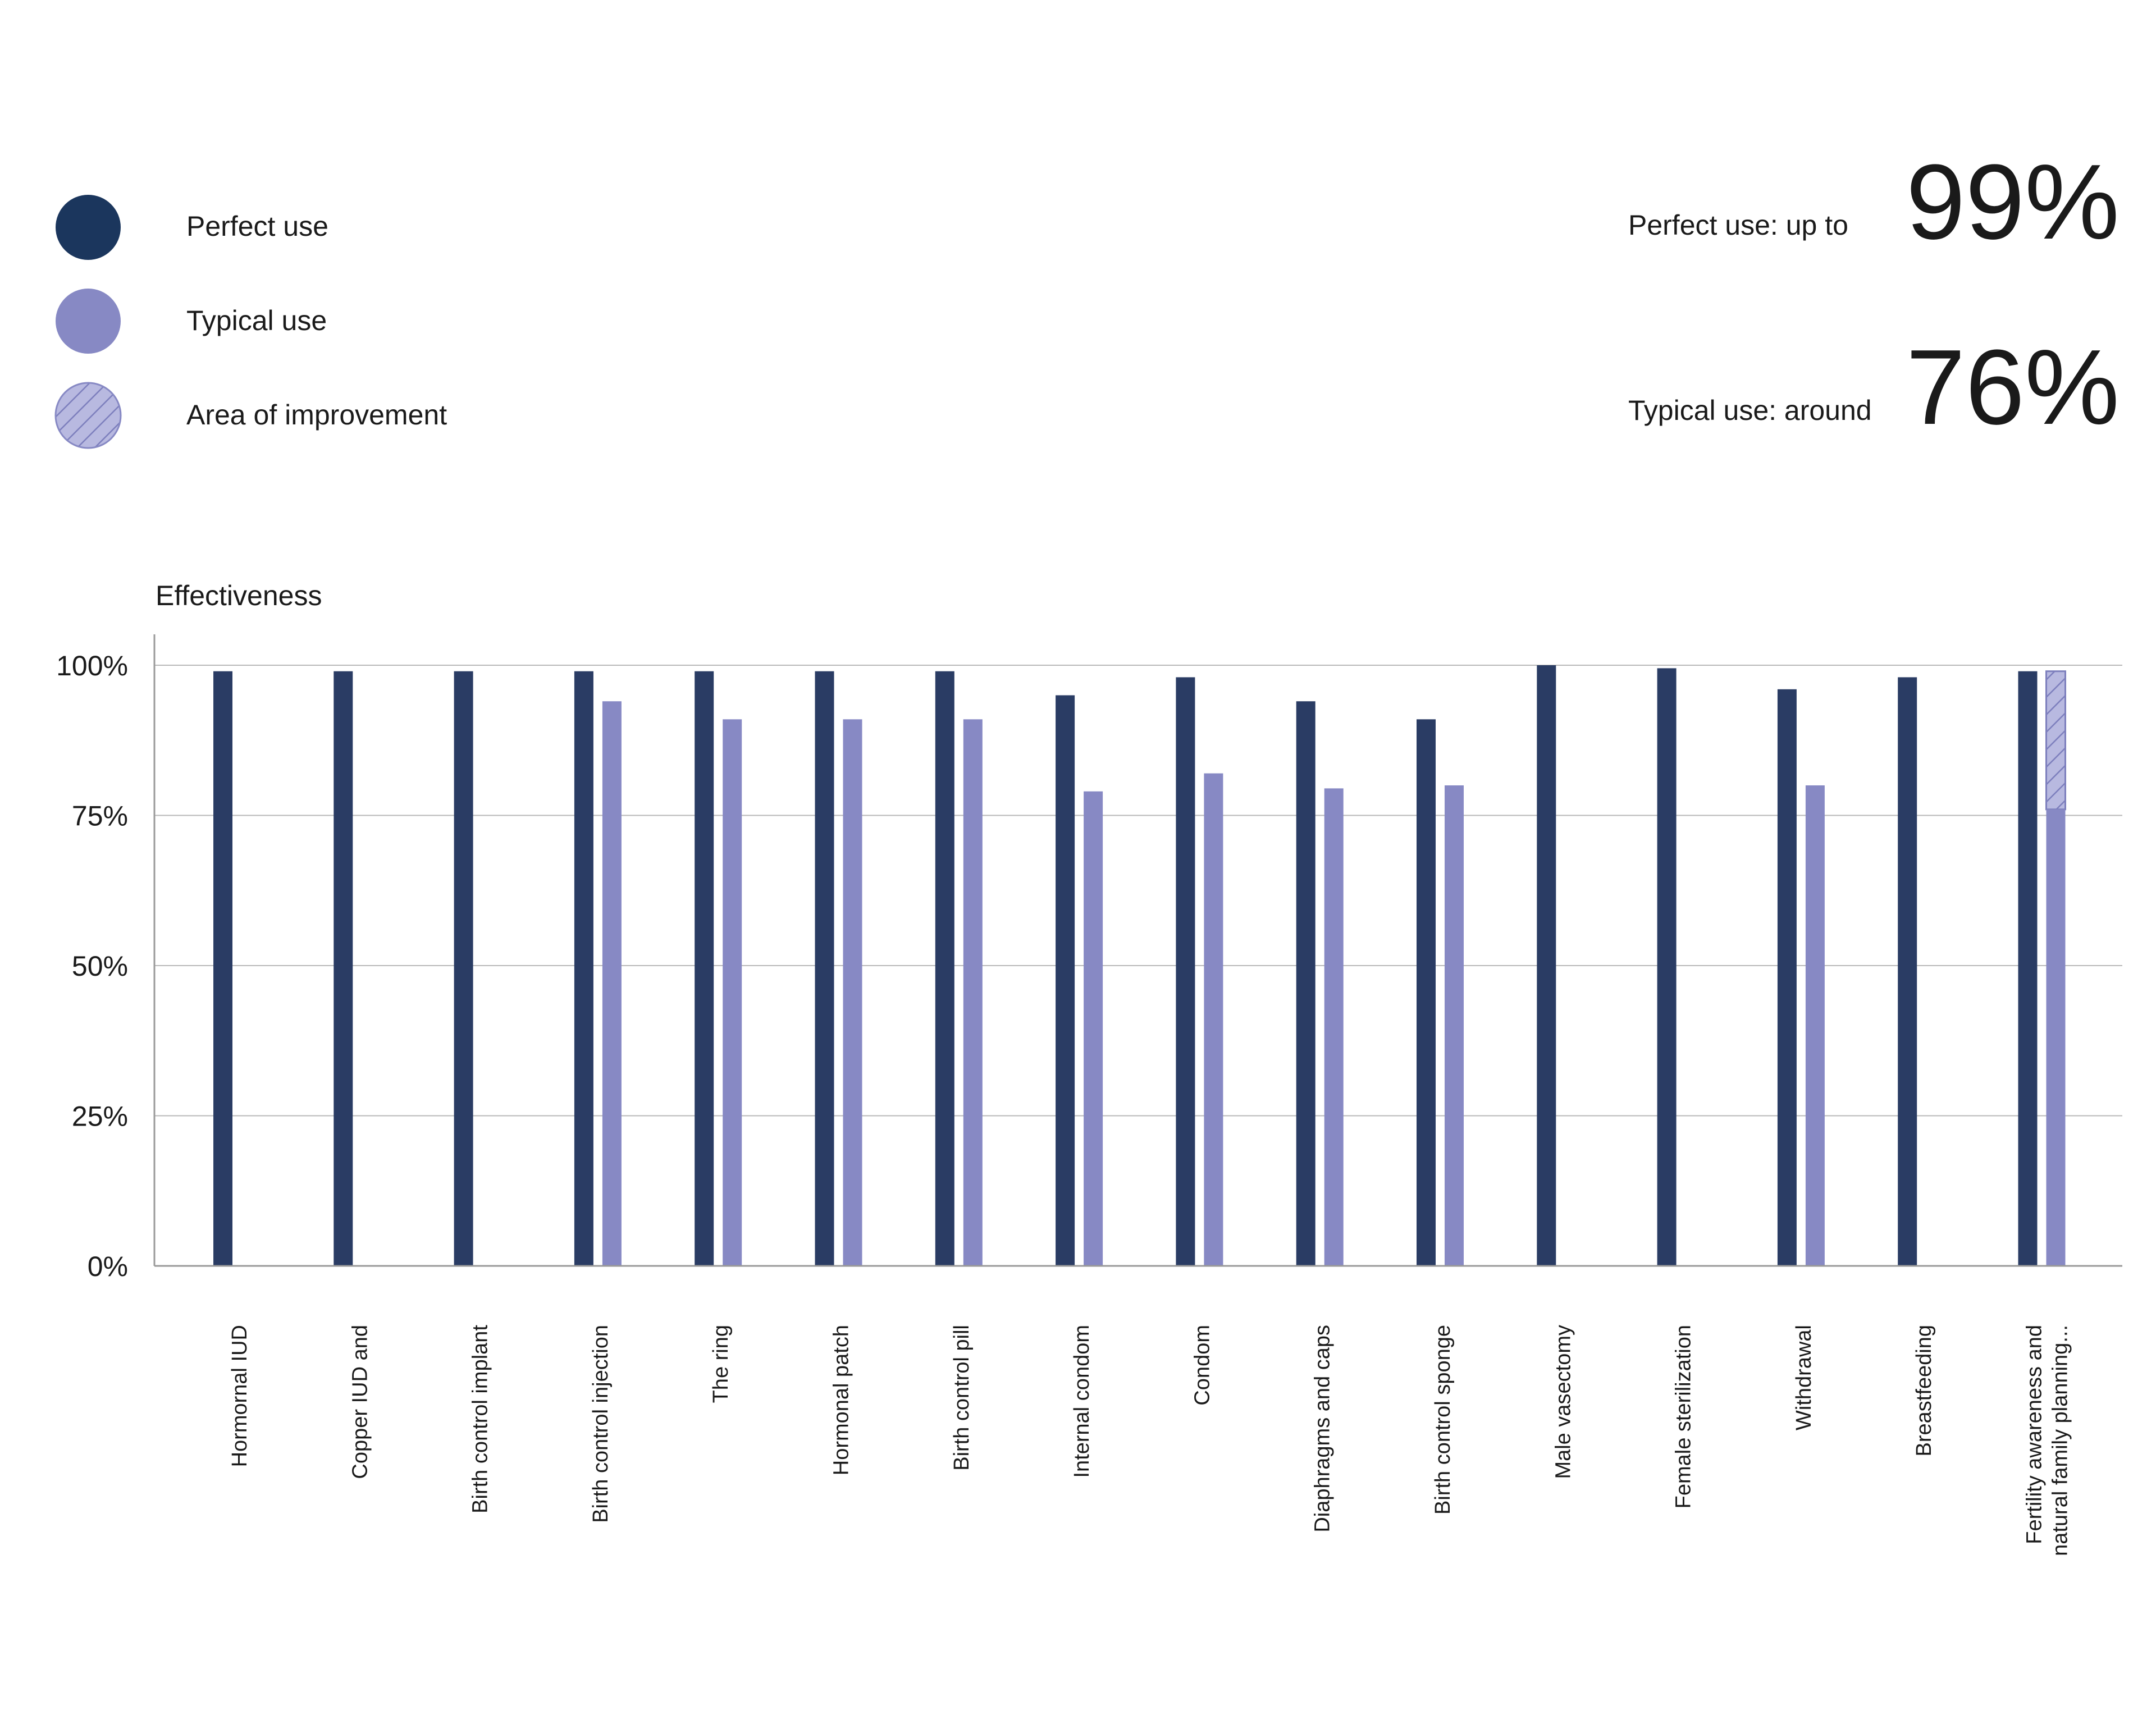 The height and width of the screenshot is (1724, 2156). Describe the element at coordinates (1443, 1420) in the screenshot. I see `x-tick-label: Birth control sponge` at that location.